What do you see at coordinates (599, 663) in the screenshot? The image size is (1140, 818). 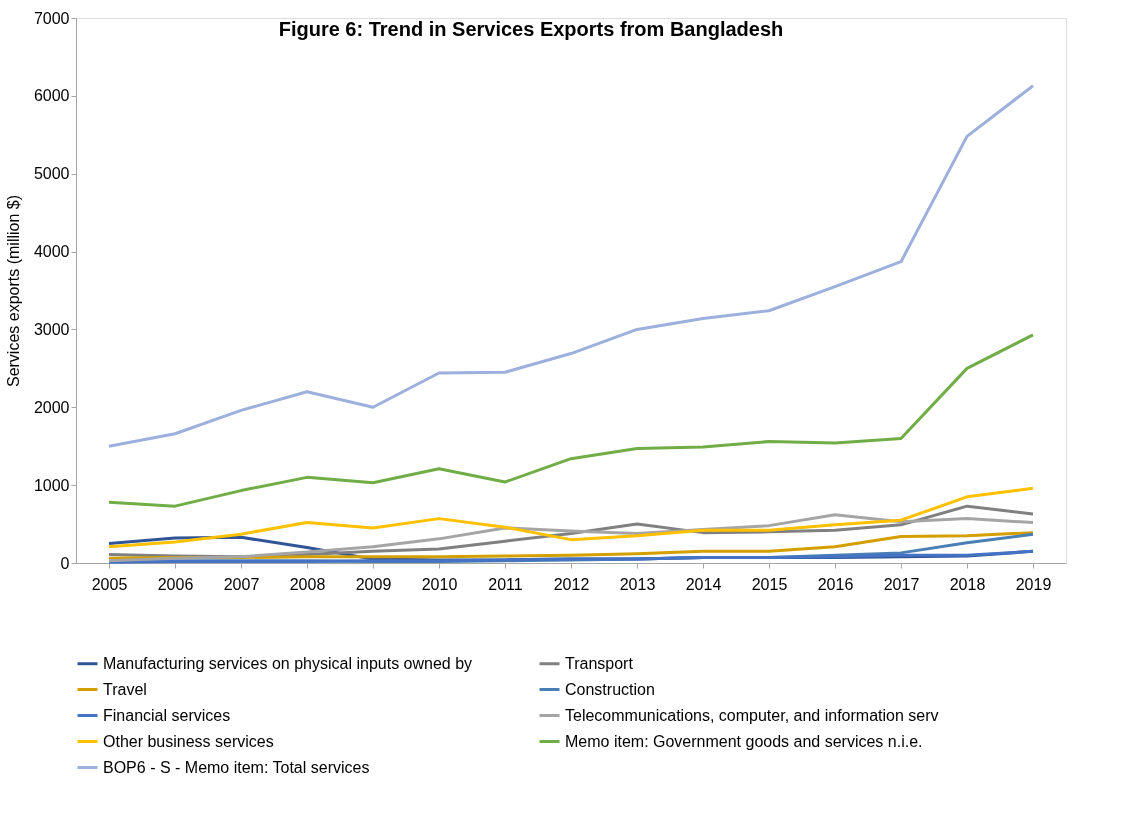 I see `legend-label: Transport` at bounding box center [599, 663].